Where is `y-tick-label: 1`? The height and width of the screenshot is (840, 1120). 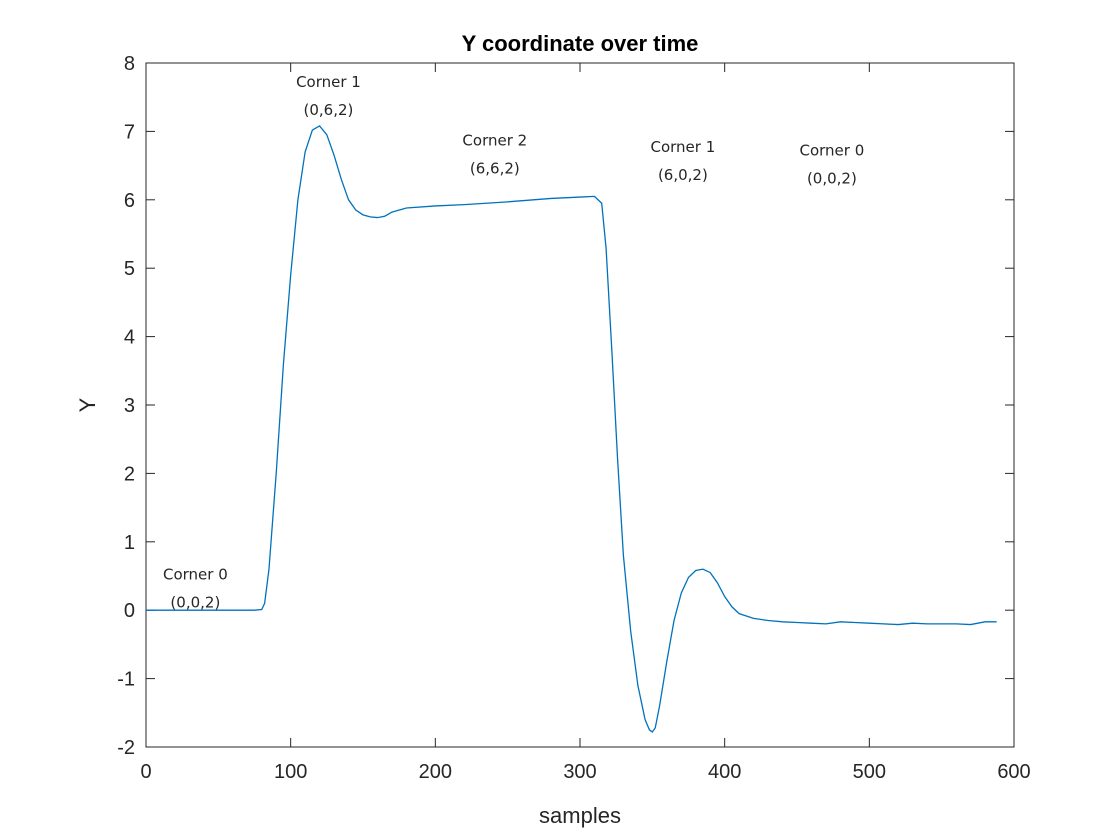 y-tick-label: 1 is located at coordinates (129, 543).